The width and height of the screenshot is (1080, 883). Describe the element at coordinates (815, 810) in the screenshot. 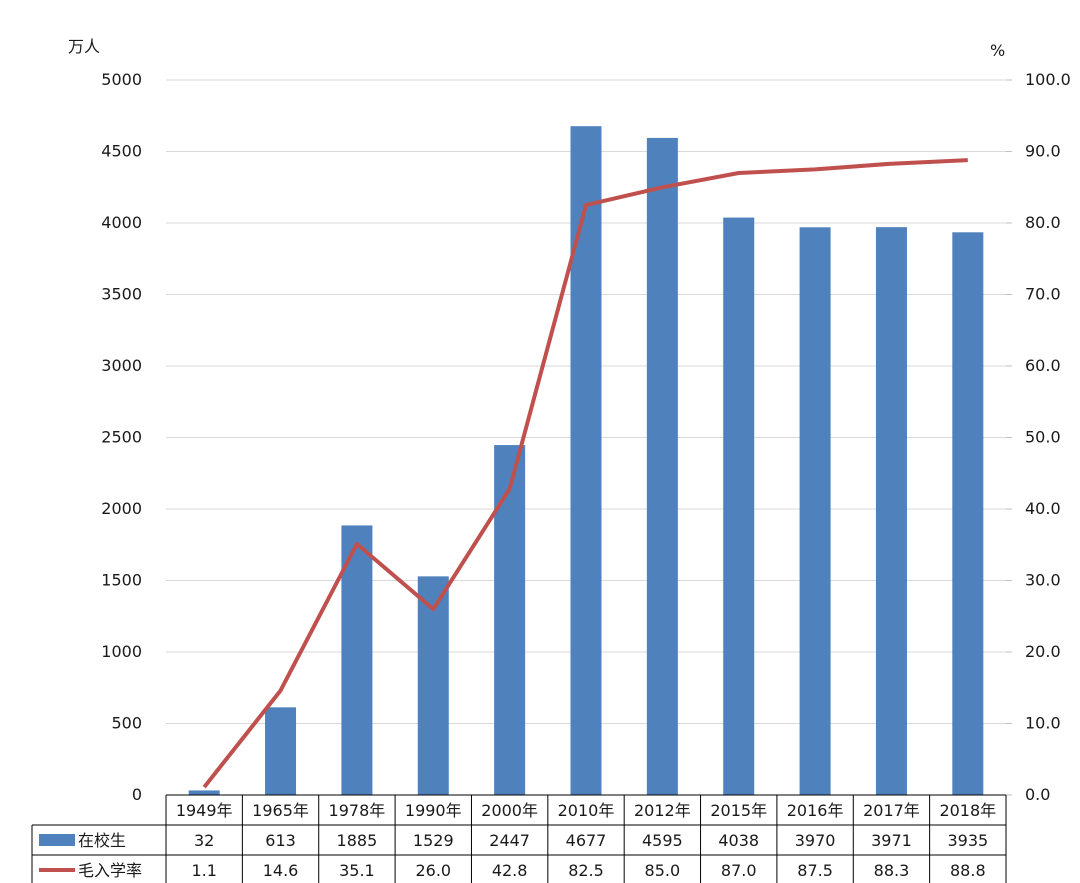

I see `category-label: 2016年` at that location.